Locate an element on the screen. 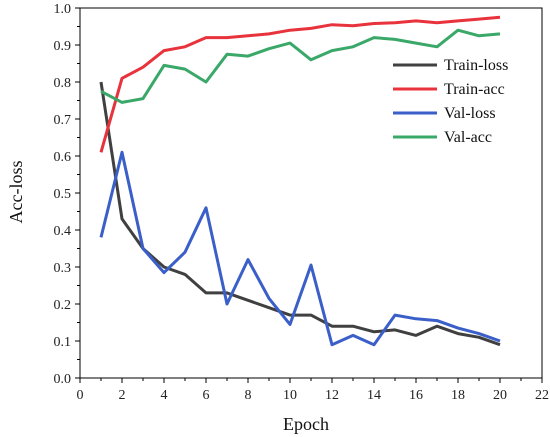  y-tick-label: 0.1 is located at coordinates (63, 342).